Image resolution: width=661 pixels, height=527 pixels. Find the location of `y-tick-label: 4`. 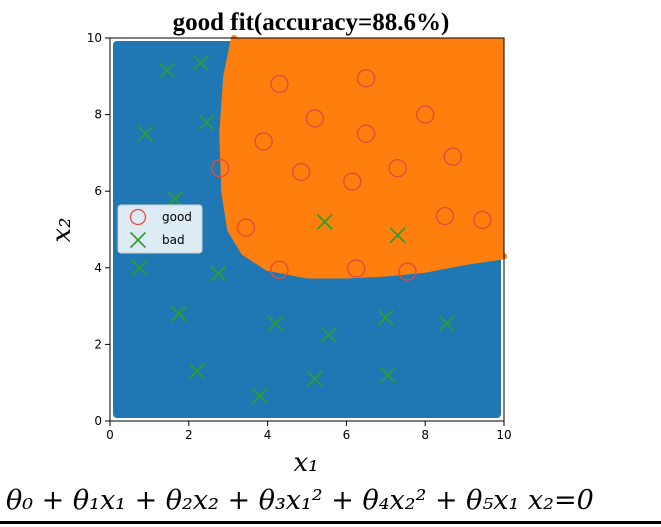

y-tick-label: 4 is located at coordinates (98, 268).